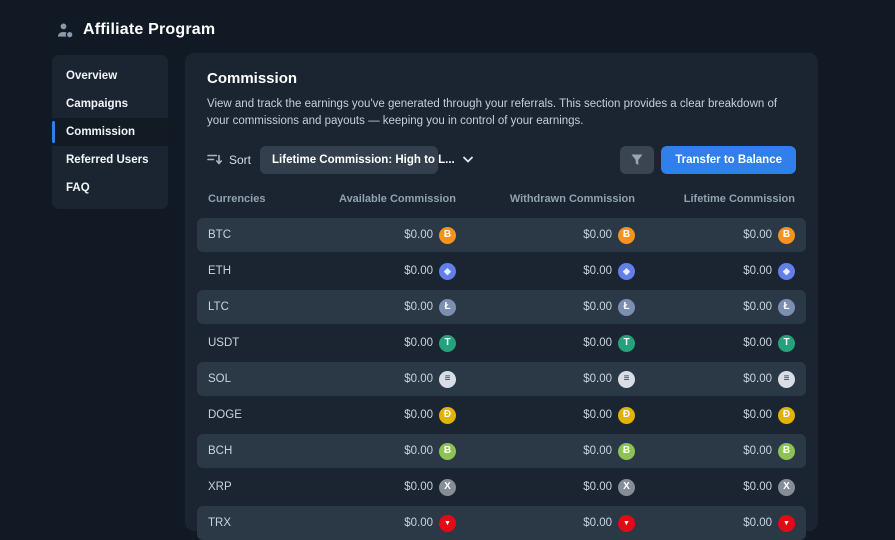 This screenshot has width=895, height=540. Describe the element at coordinates (715, 271) in the screenshot. I see `lifetime-commission-cell: $0.00 ◆` at that location.